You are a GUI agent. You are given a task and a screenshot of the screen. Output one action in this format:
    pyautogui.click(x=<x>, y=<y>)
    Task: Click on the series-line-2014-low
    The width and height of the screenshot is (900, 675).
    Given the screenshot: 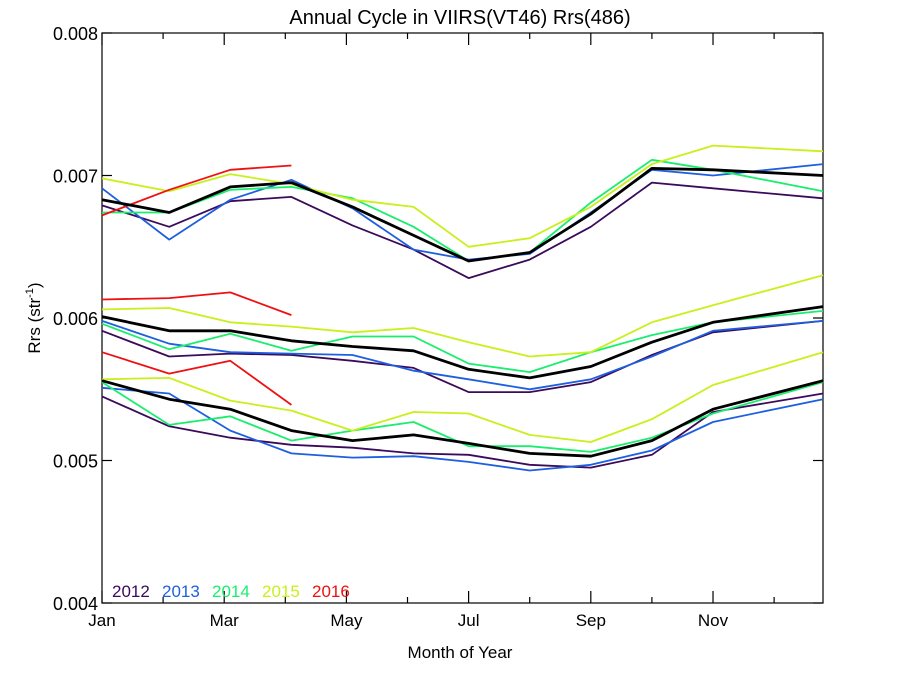 What is the action you would take?
    pyautogui.click(x=462, y=417)
    